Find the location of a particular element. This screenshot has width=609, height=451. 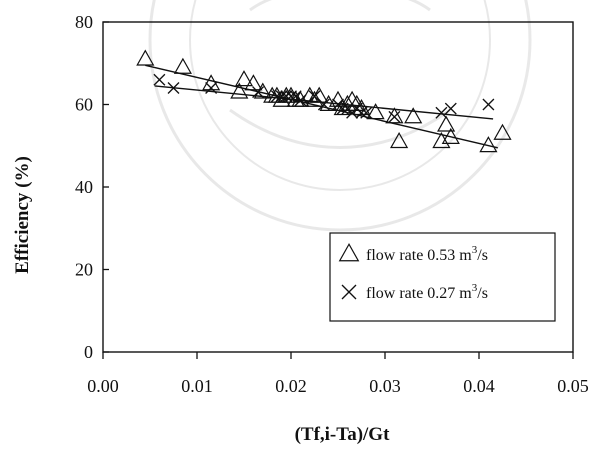

data-markers is located at coordinates (324, 101).